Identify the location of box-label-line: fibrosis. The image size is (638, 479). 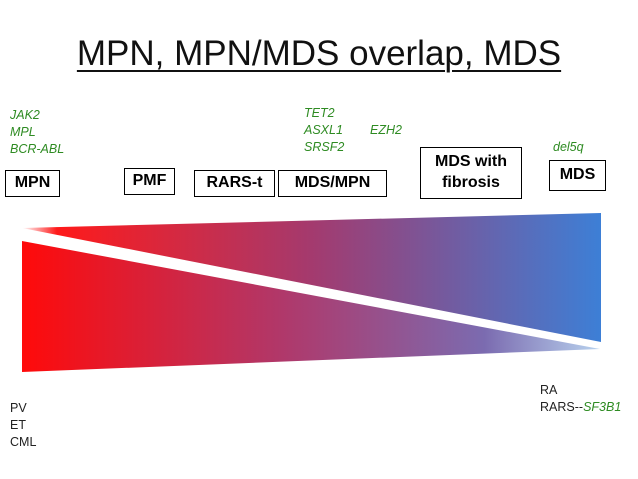
(471, 182).